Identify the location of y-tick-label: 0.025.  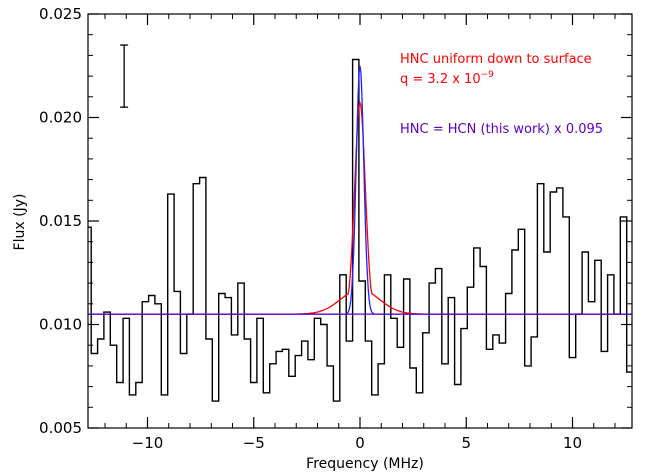
(60, 14).